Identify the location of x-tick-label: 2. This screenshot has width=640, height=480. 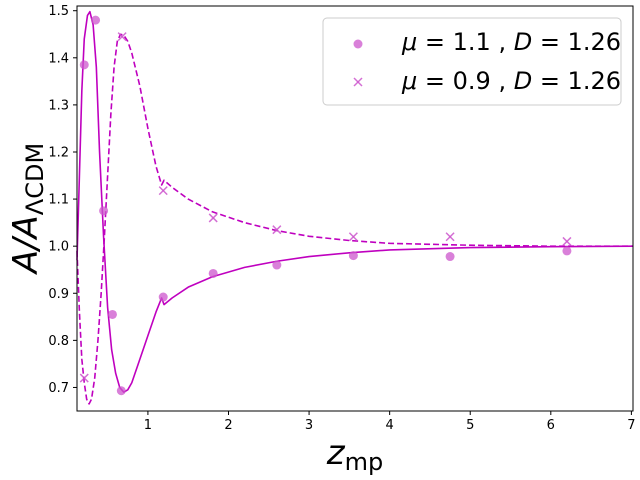
(228, 425).